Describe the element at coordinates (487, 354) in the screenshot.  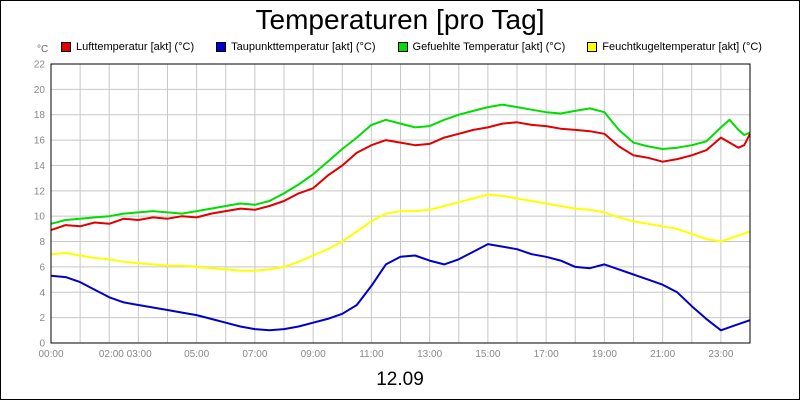
I see `x-tick-label: 15:00` at that location.